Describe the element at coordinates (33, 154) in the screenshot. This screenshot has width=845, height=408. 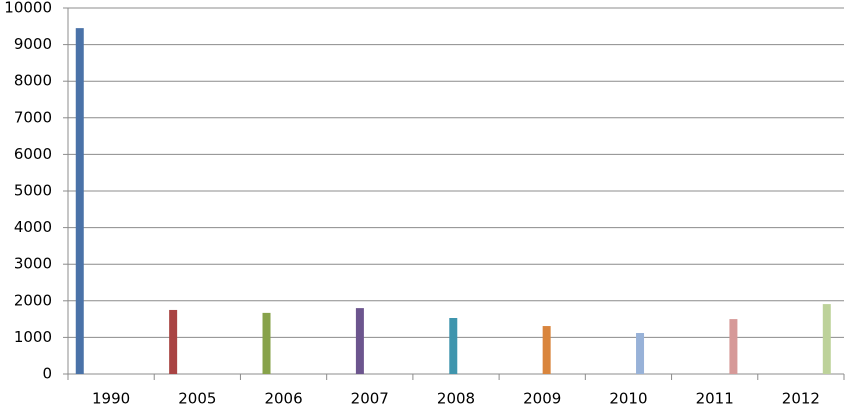
I see `y-tick-label: 6000` at that location.